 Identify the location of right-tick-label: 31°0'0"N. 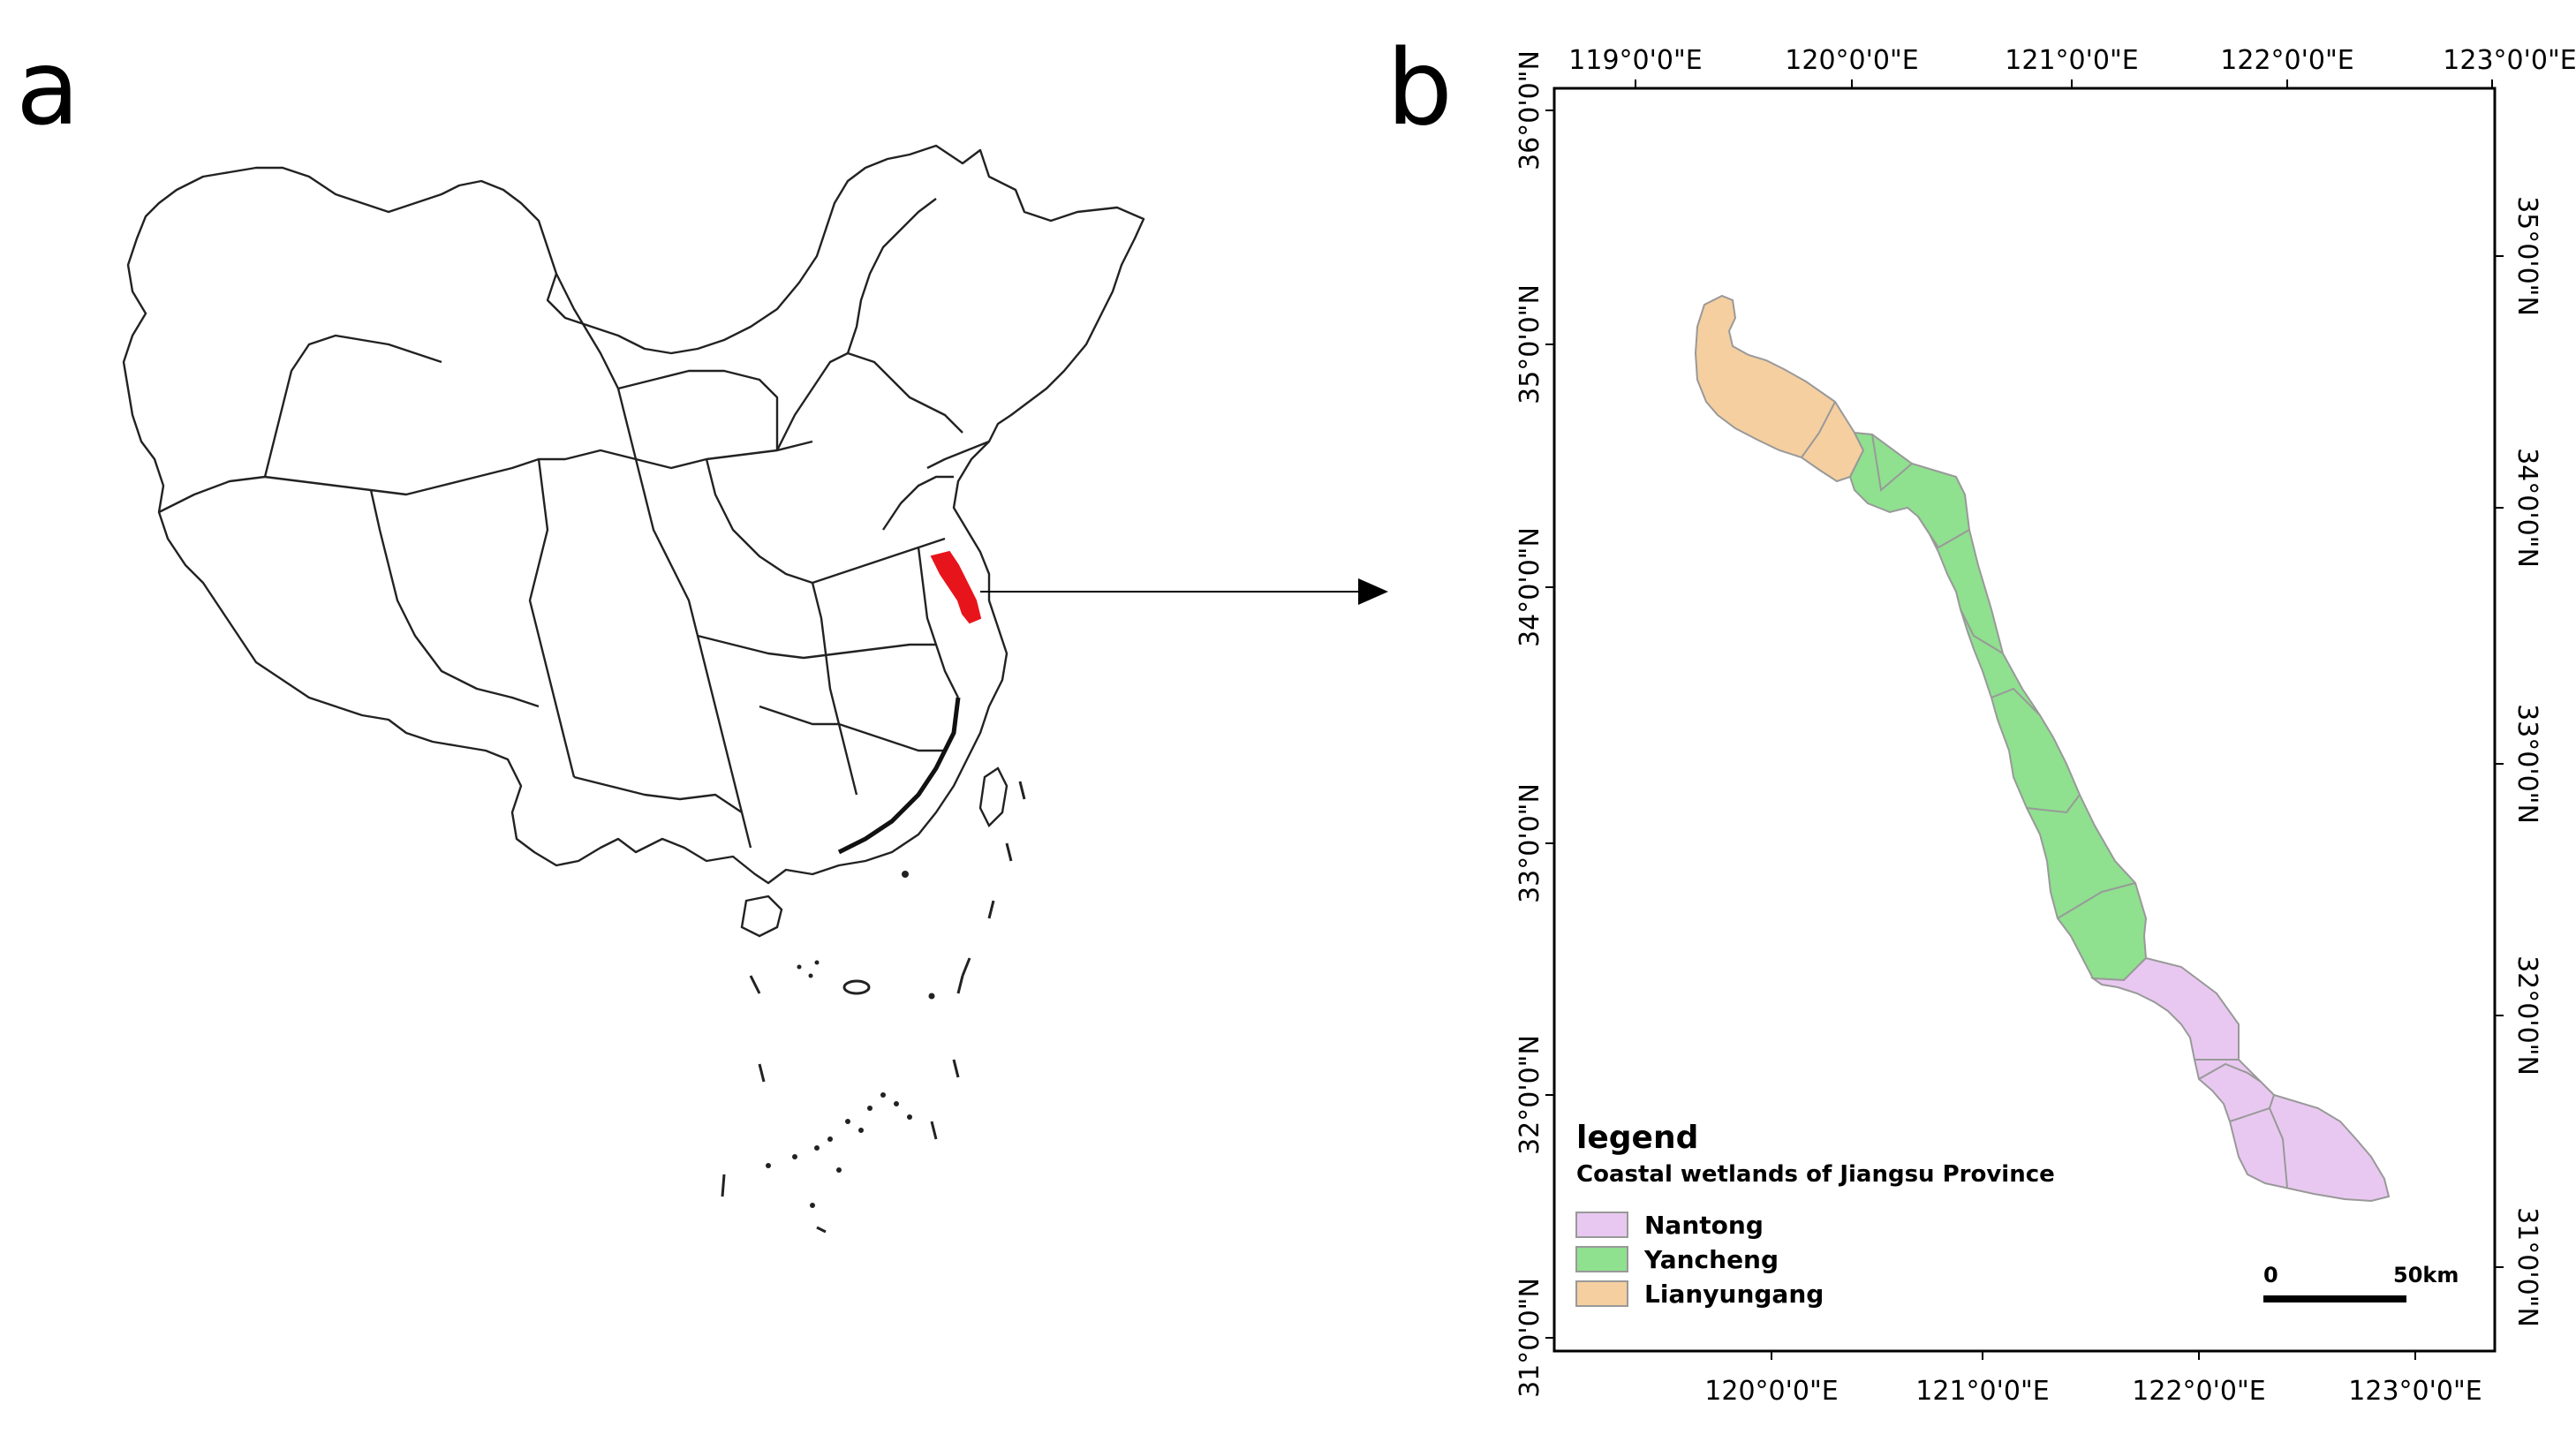
(2527, 1267).